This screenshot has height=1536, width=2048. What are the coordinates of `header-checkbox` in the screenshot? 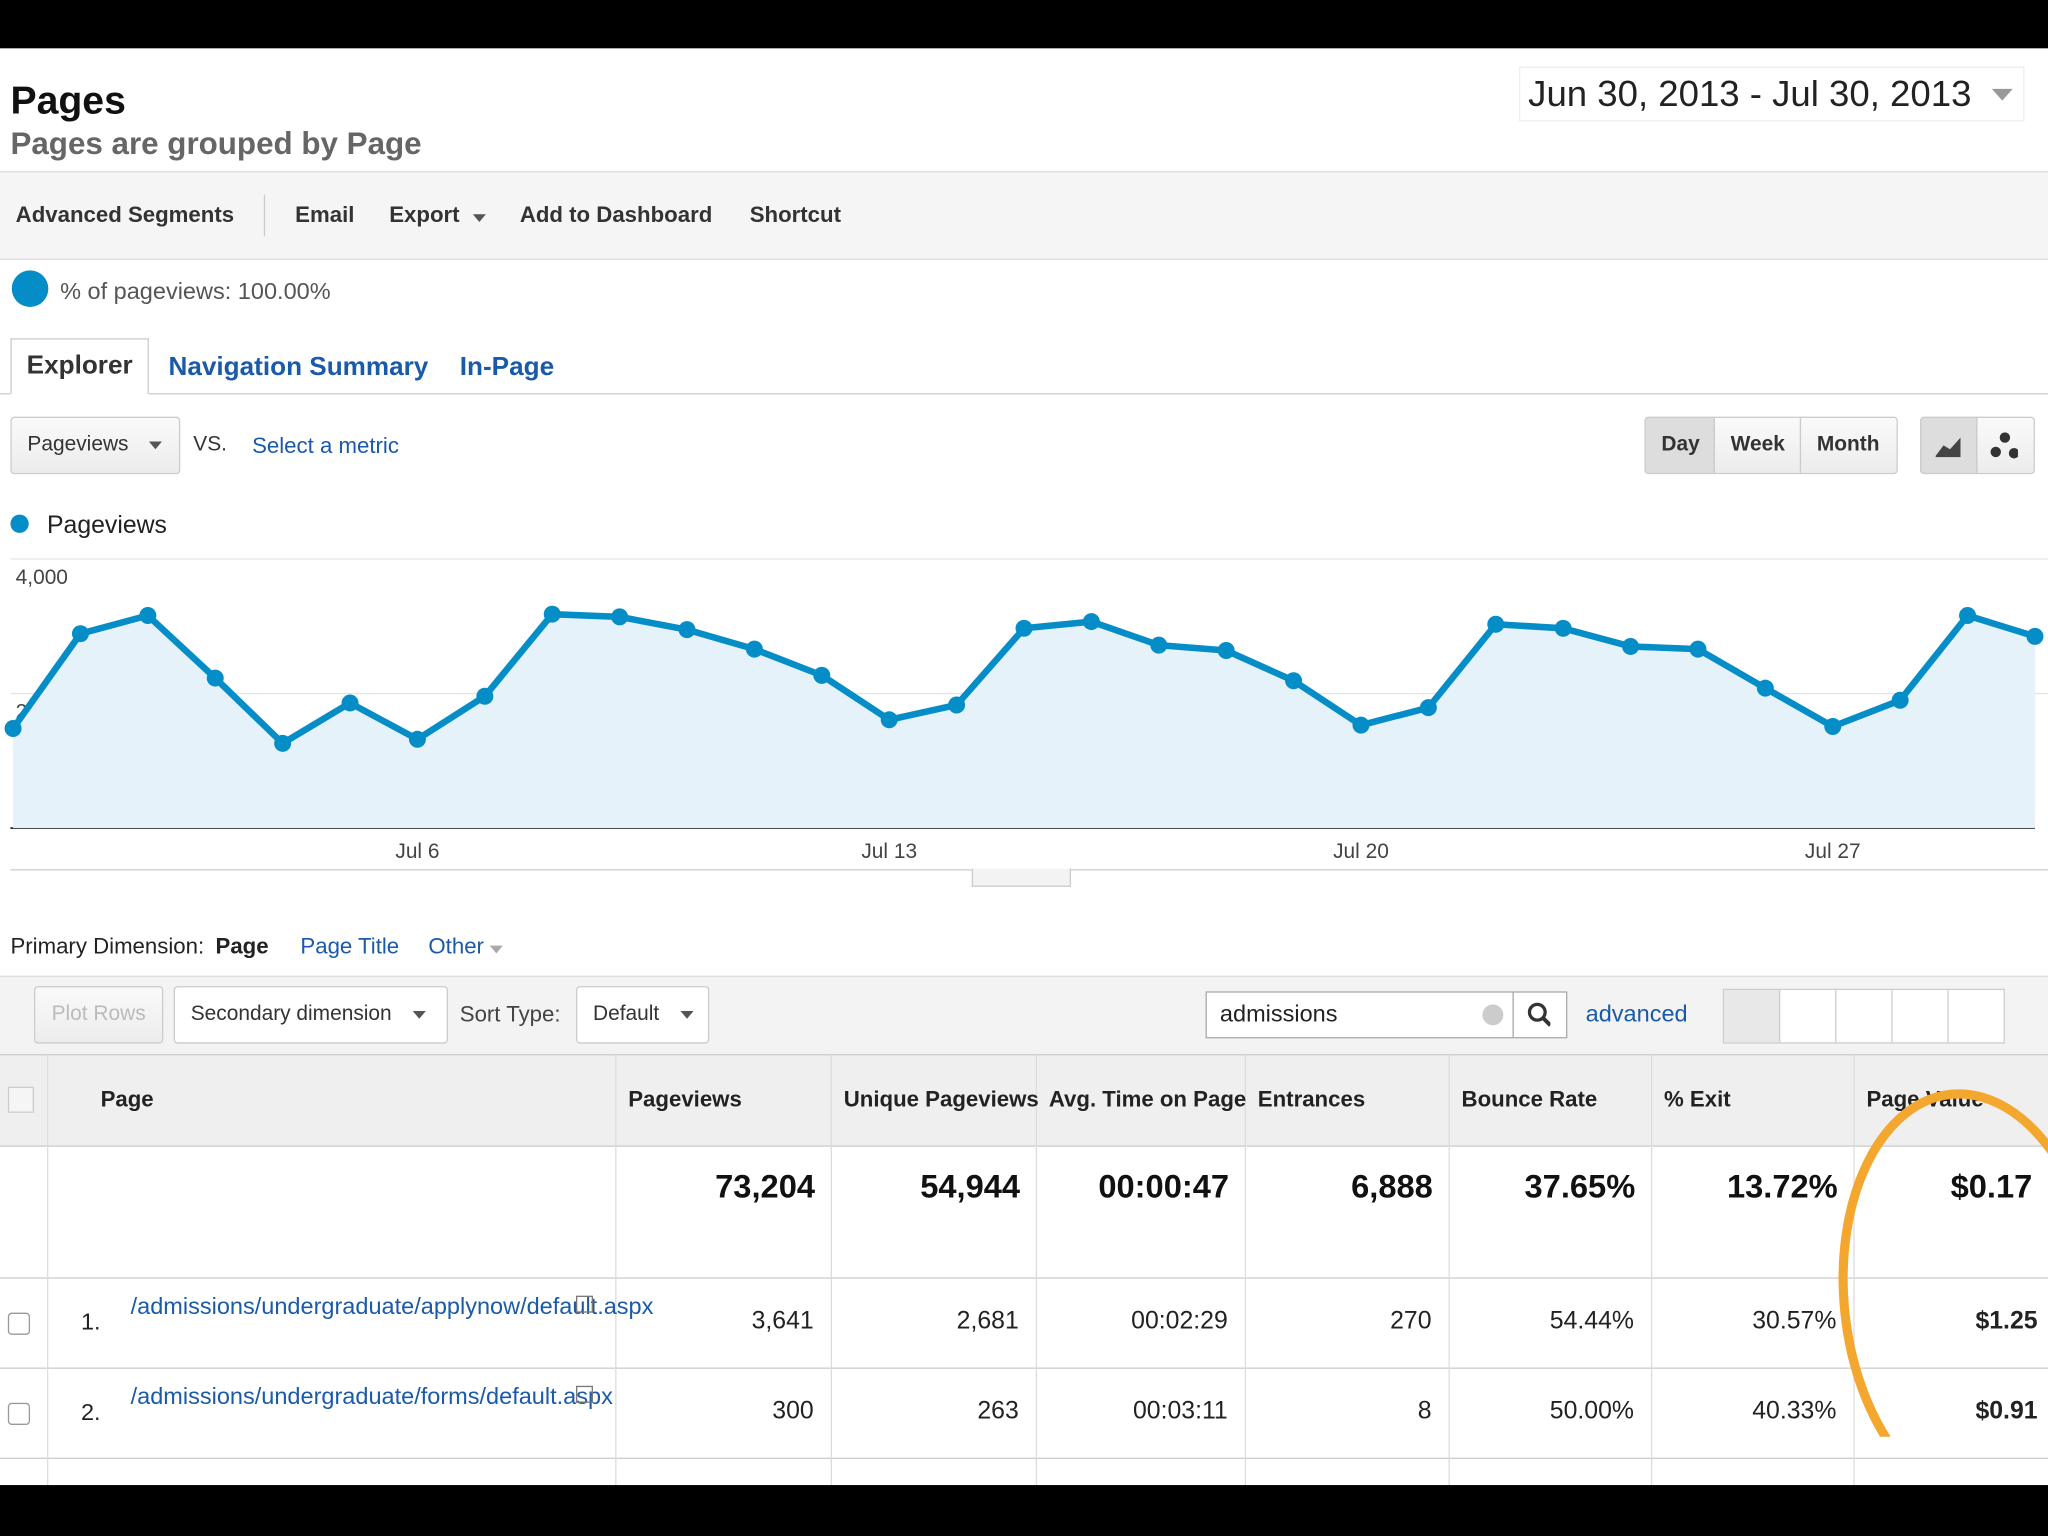 It's located at (20, 1099).